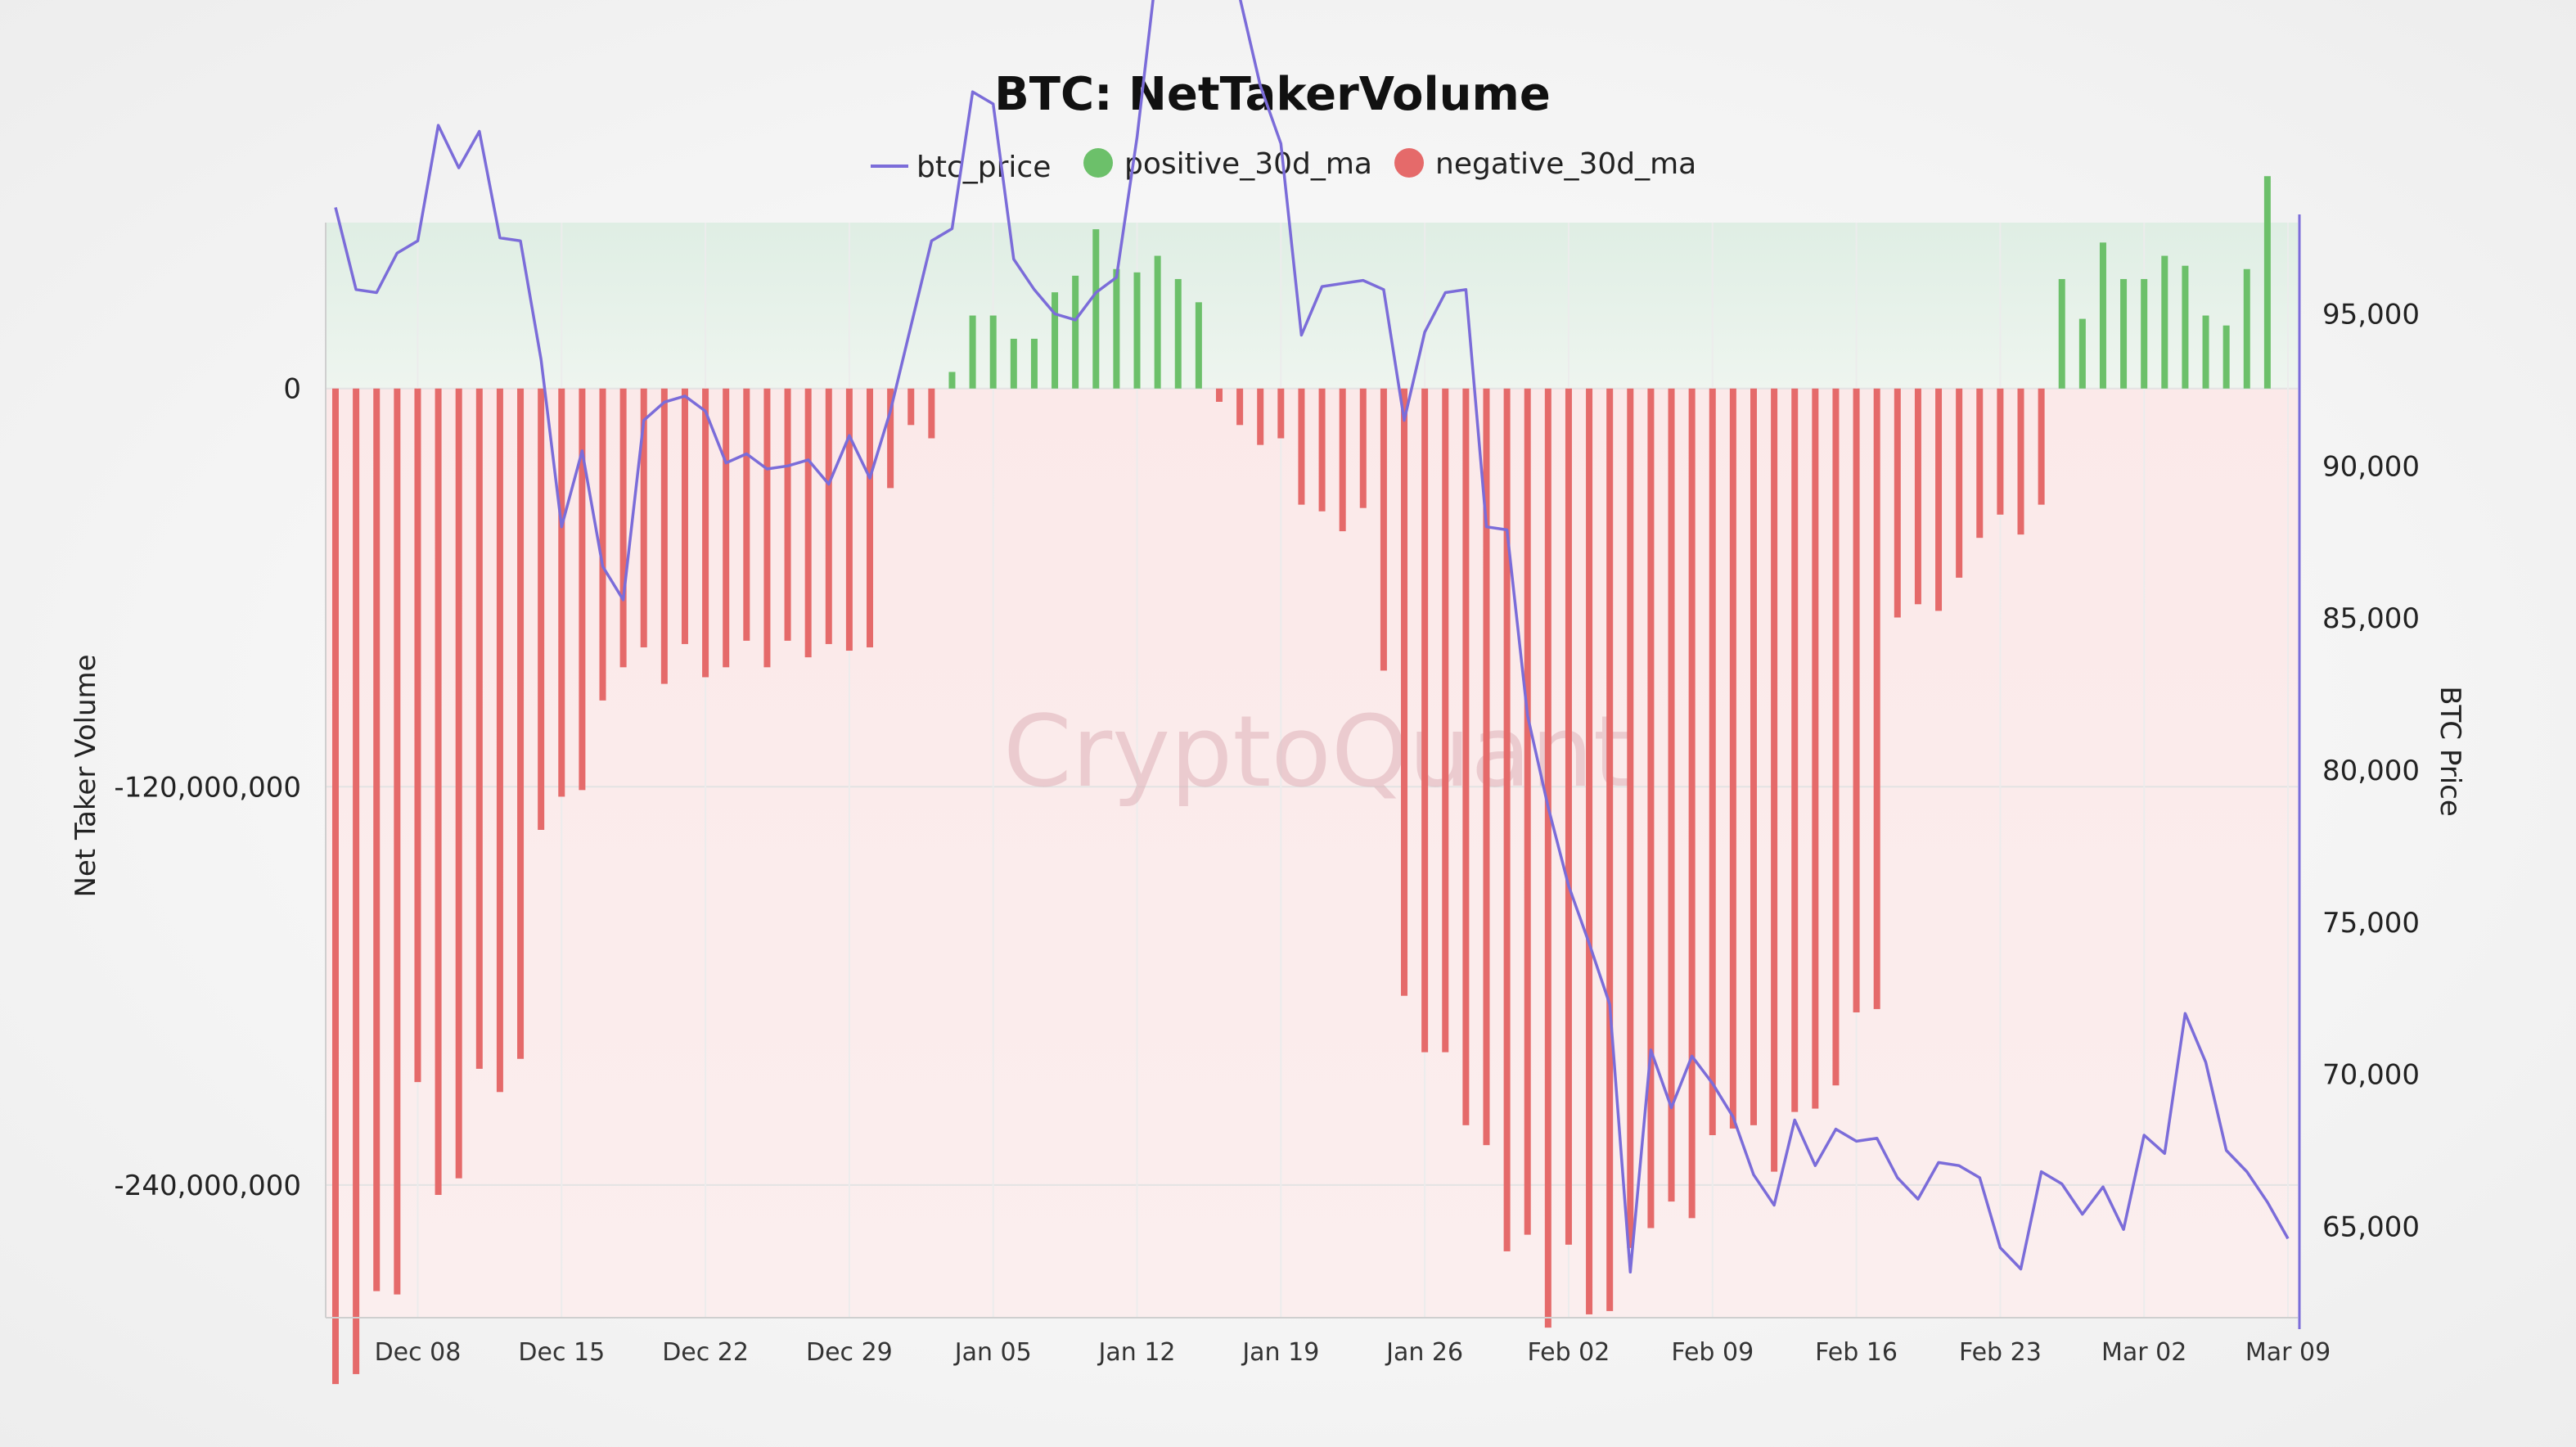  I want to click on x-tick-label: Jan 19, so click(1280, 1352).